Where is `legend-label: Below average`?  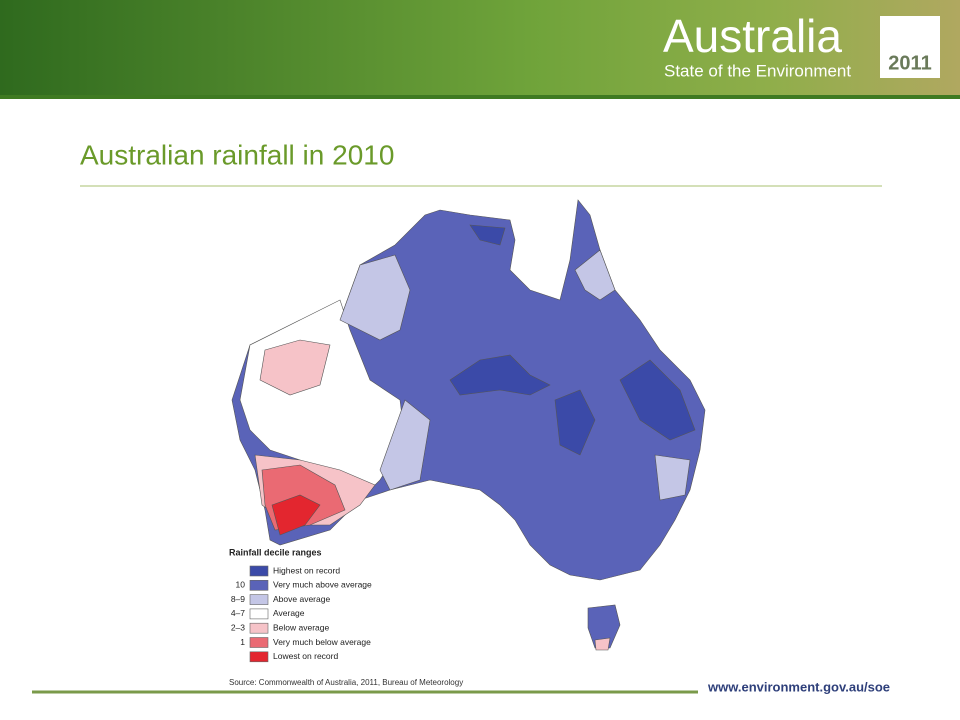
legend-label: Below average is located at coordinates (301, 627).